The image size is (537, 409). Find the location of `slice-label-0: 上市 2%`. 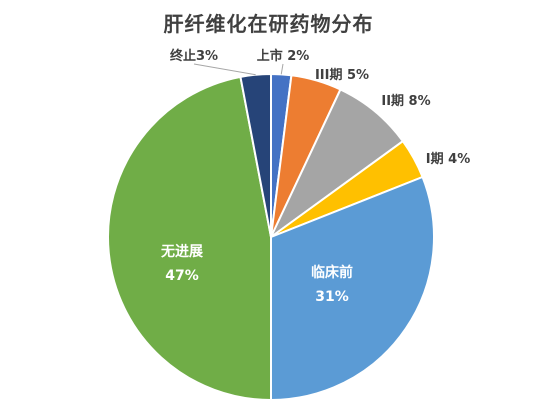

slice-label-0: 上市 2% is located at coordinates (283, 56).